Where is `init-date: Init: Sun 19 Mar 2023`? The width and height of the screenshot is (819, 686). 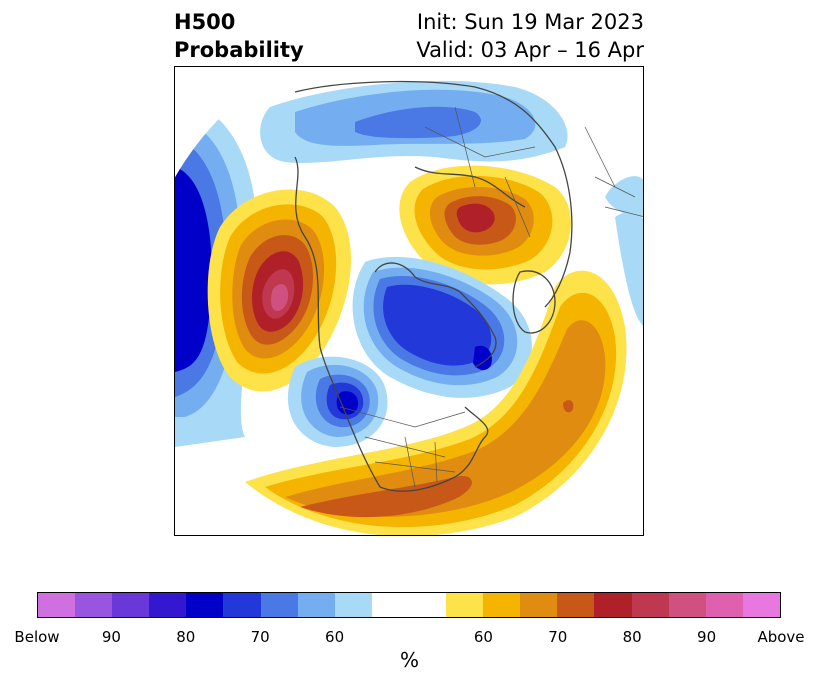 init-date: Init: Sun 19 Mar 2023 is located at coordinates (530, 22).